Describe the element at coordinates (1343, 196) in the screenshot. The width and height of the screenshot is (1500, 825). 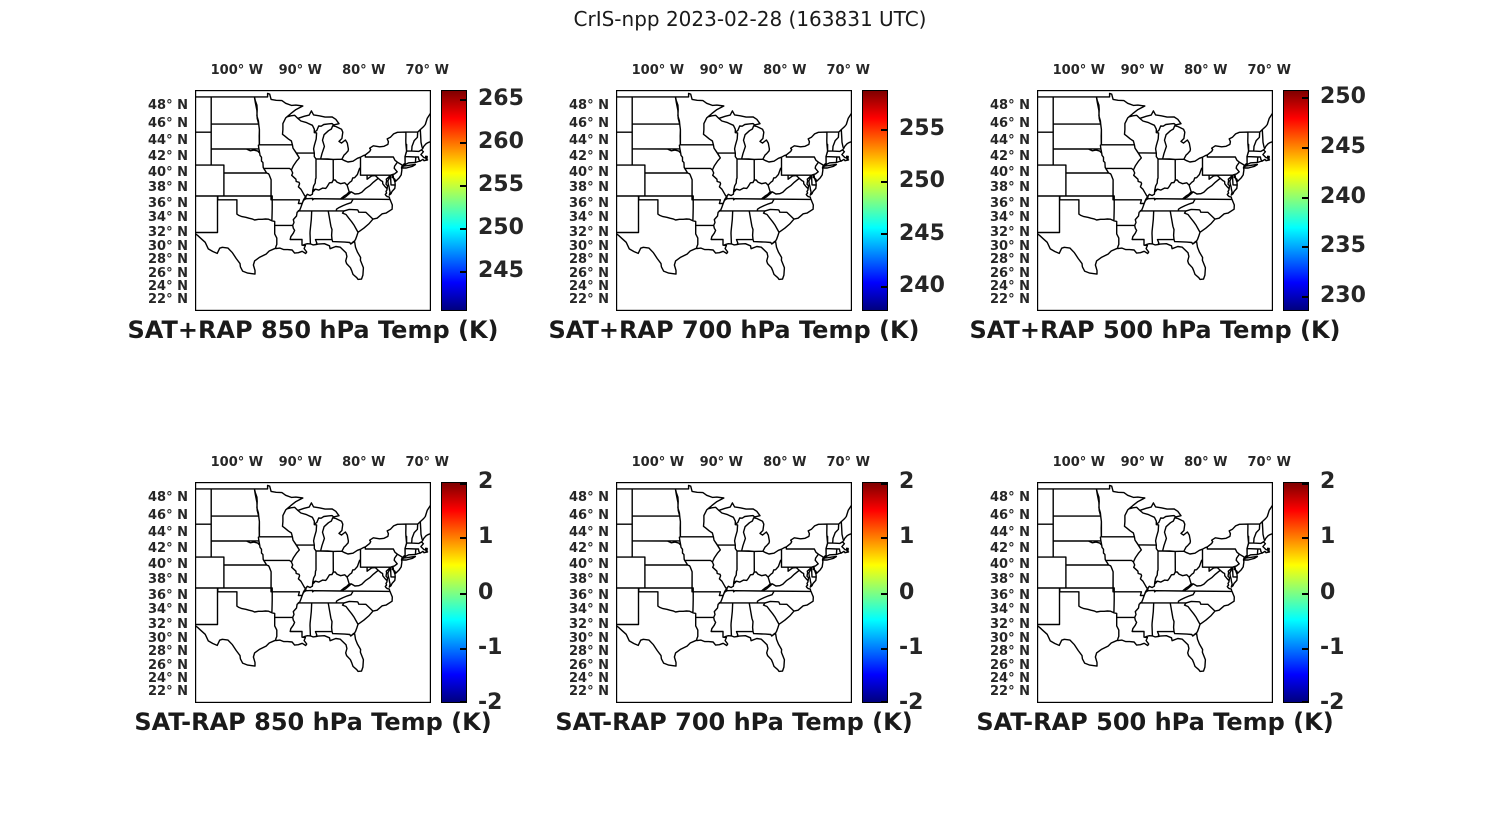
I see `colorbar-tick-label: 240` at that location.